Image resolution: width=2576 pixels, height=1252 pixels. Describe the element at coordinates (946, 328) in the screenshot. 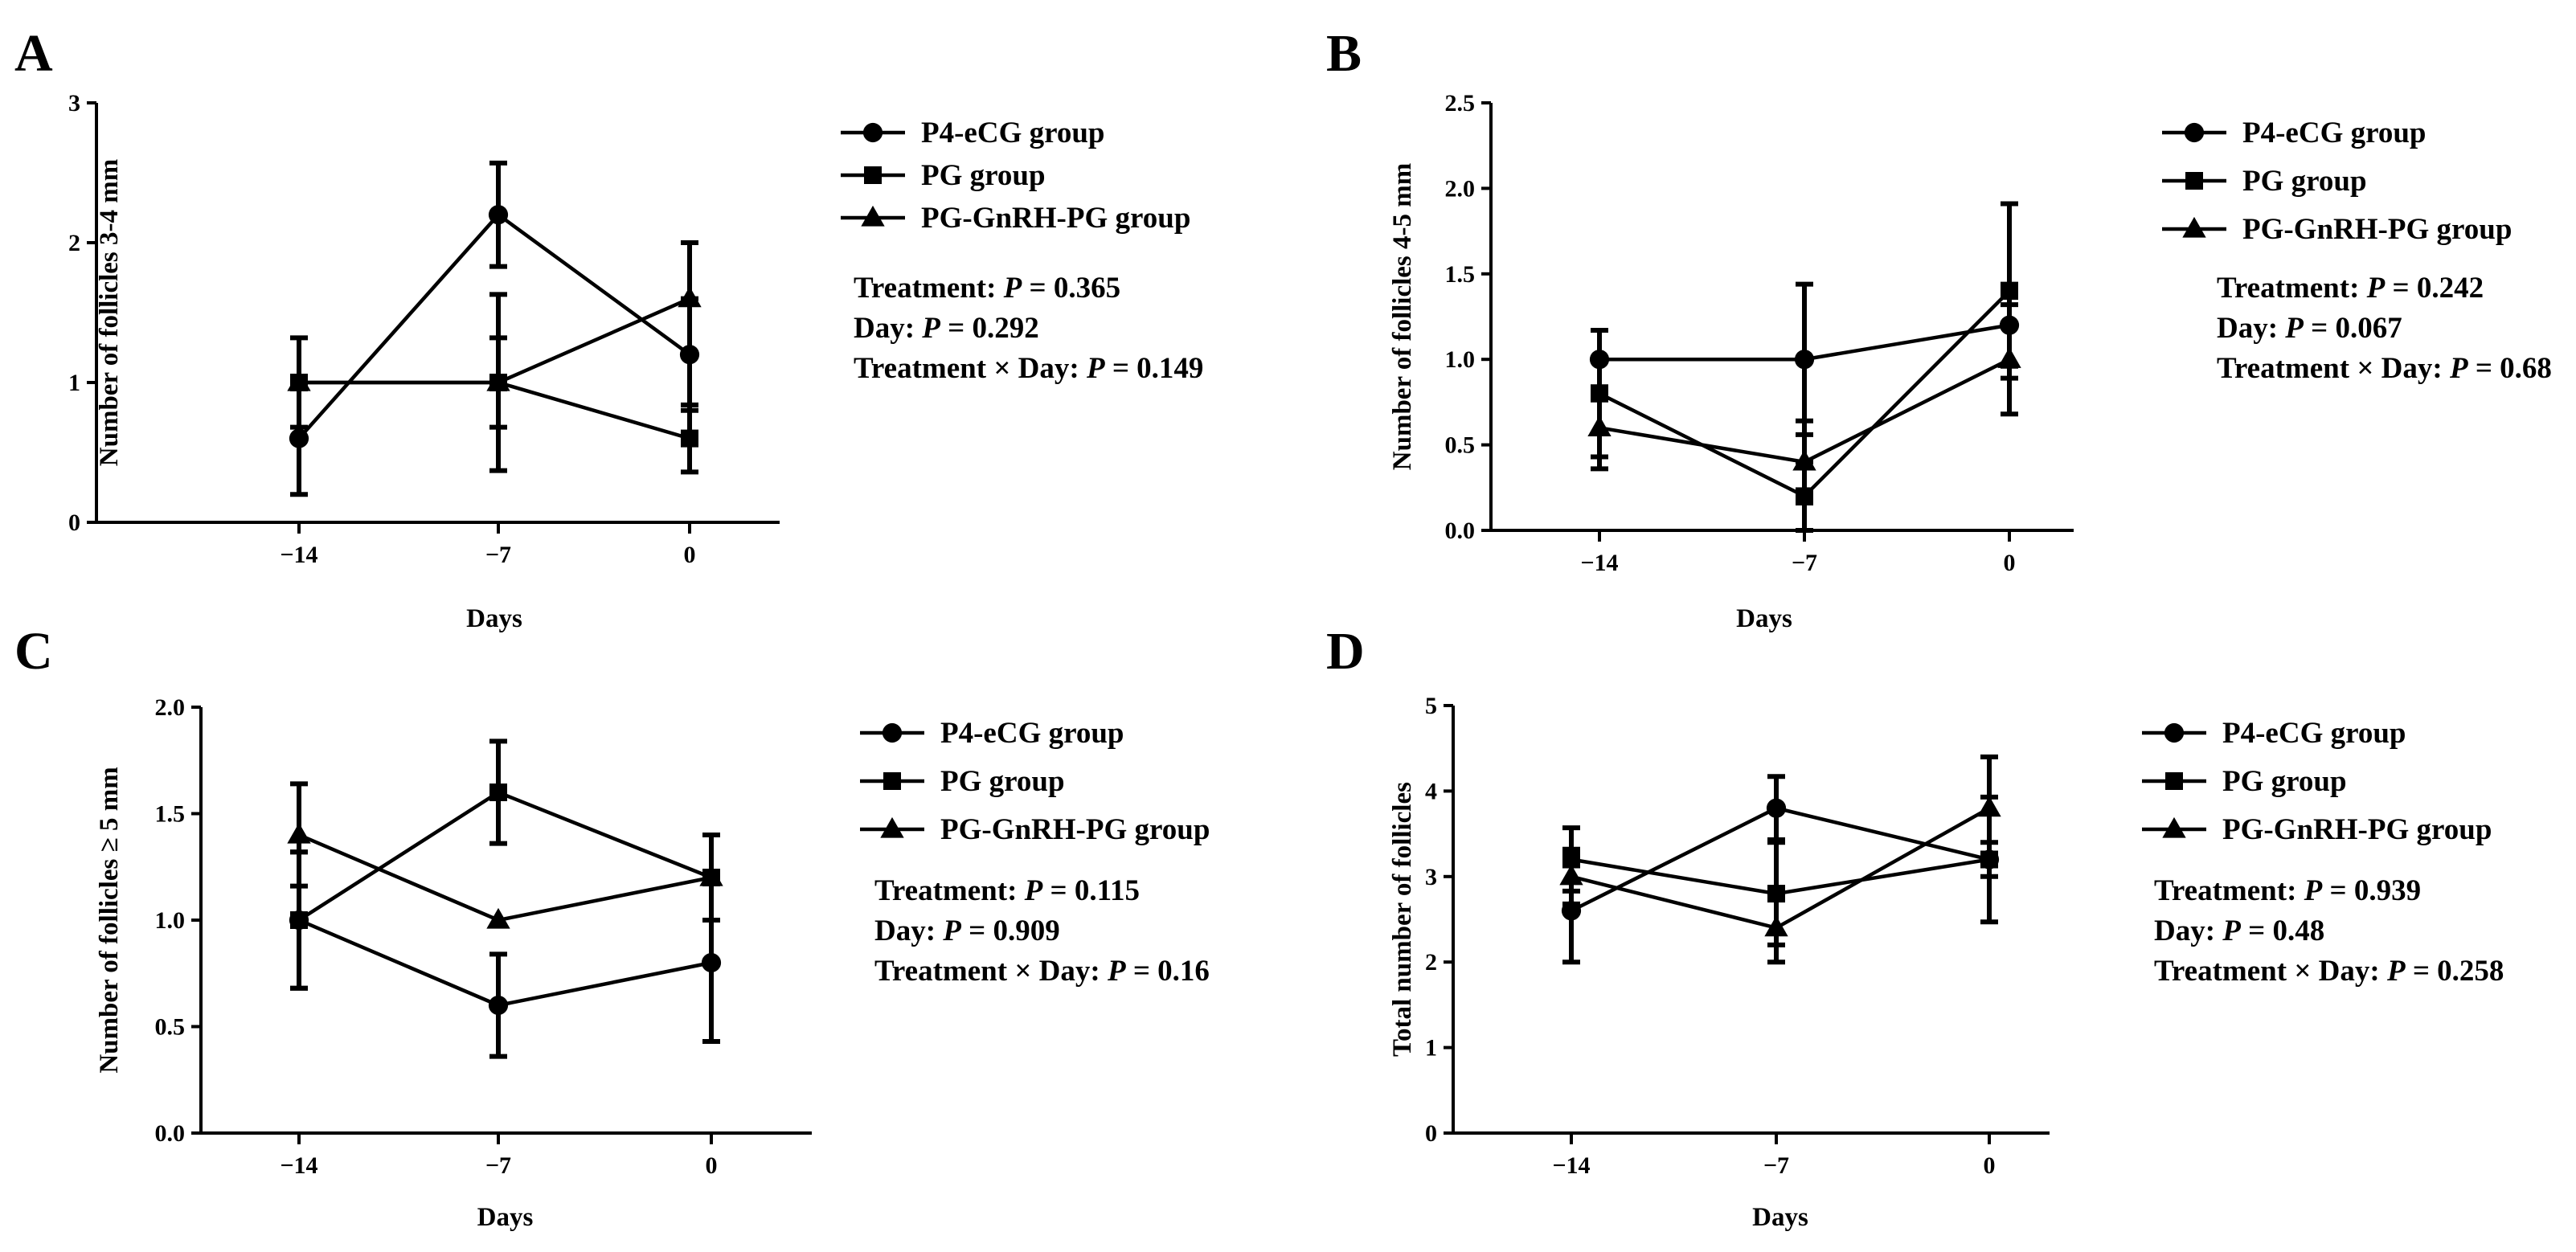

I see `stats-day: Day: P = 0.292` at that location.